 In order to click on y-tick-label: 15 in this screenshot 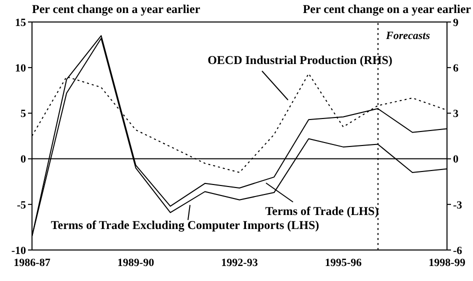, I will do `click(20, 22)`.